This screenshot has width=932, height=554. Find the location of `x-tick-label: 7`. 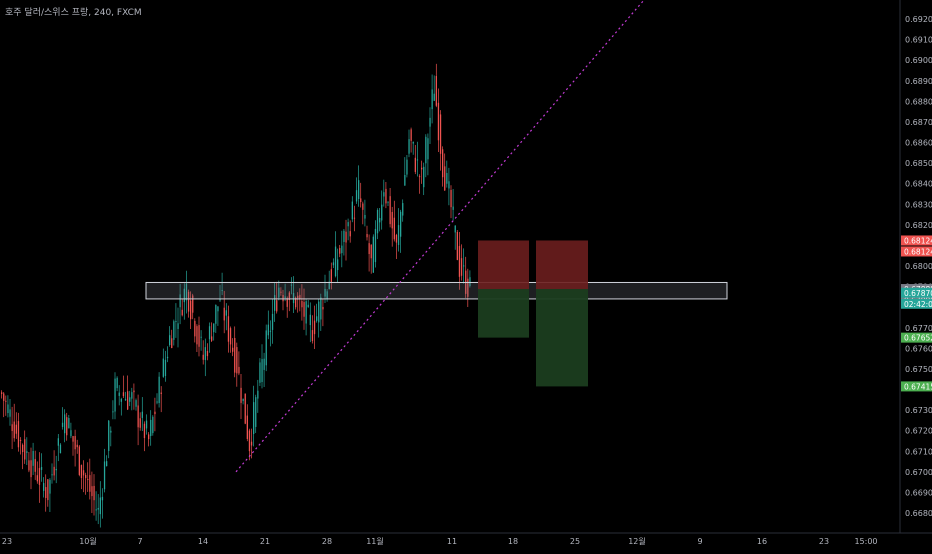

x-tick-label: 7 is located at coordinates (139, 541).